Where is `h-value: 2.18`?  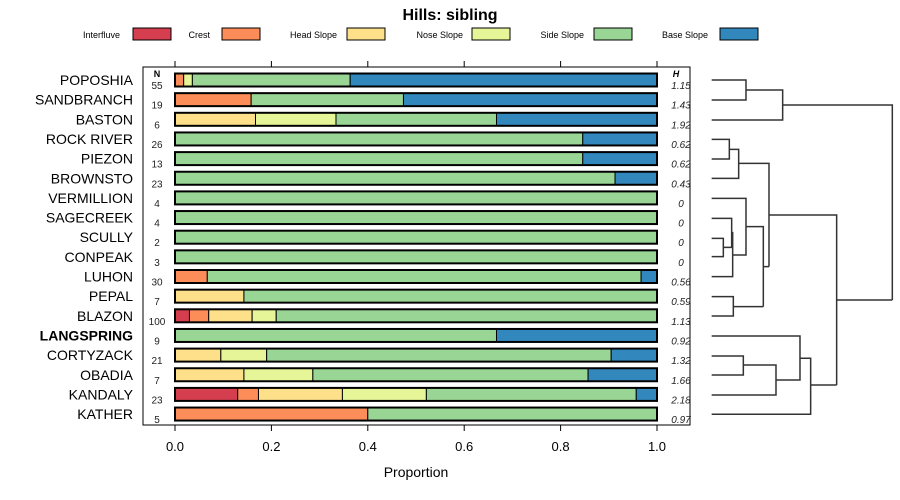 h-value: 2.18 is located at coordinates (680, 400).